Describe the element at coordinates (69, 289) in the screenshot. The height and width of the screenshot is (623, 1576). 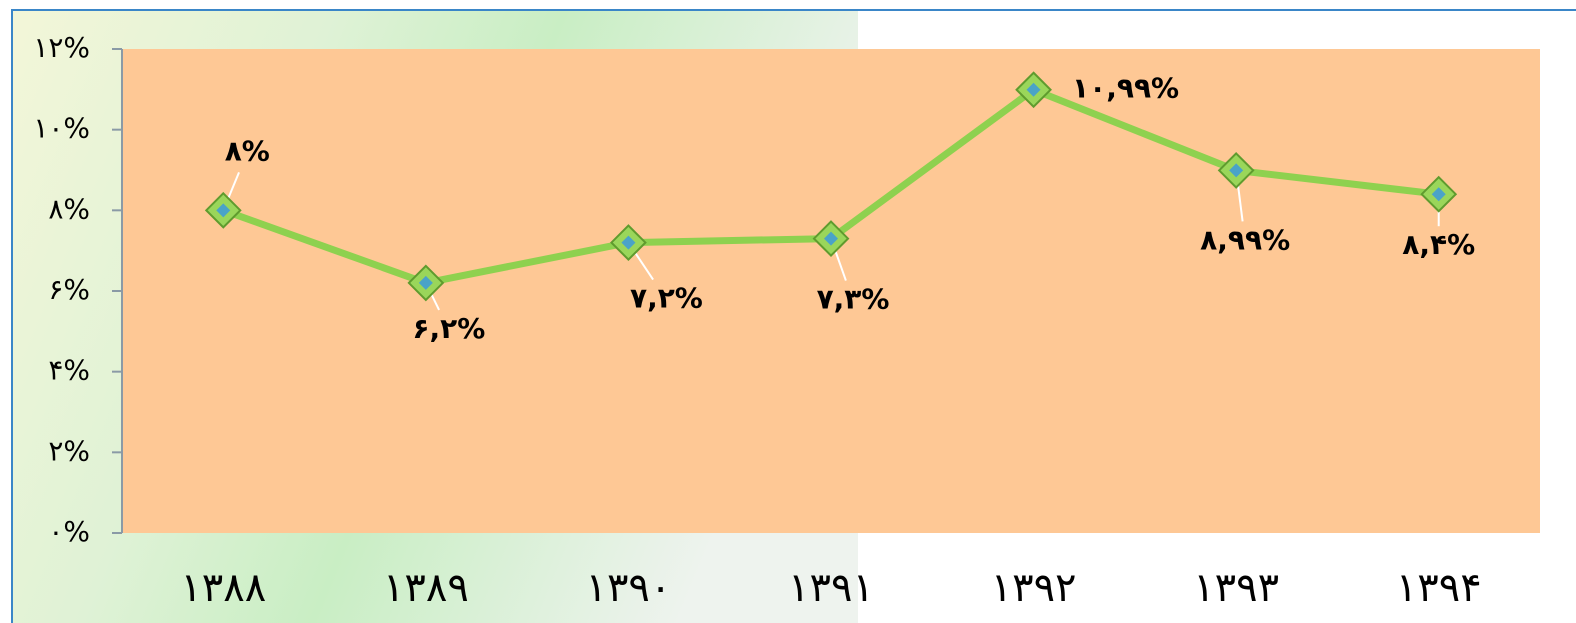
I see `y-tick-label: ۶%` at that location.